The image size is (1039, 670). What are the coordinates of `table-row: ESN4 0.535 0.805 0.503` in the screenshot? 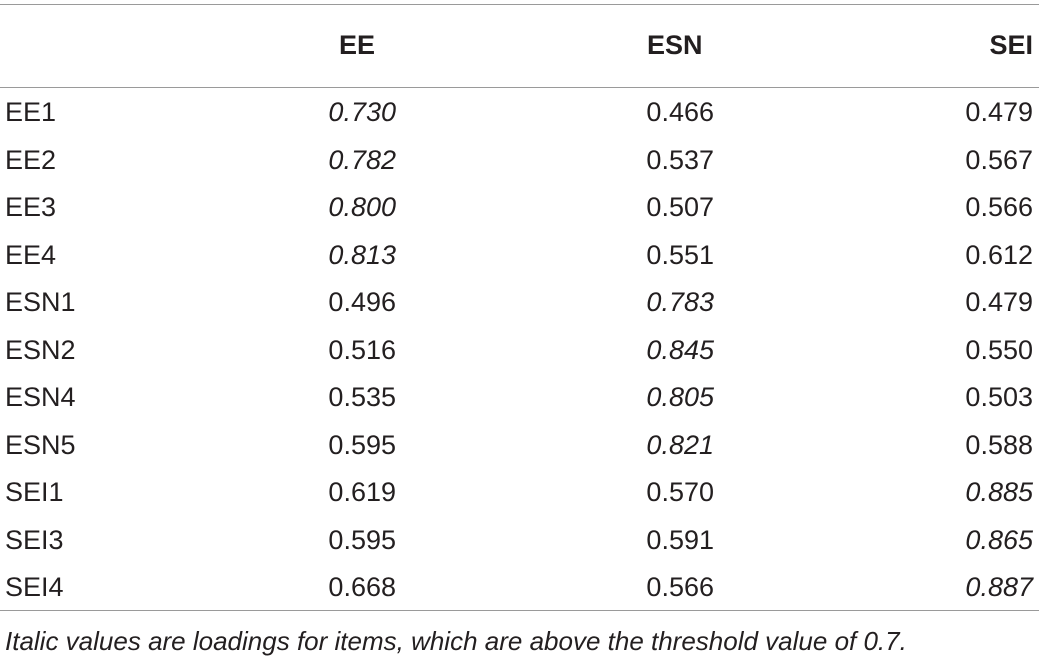 It's located at (519, 398).